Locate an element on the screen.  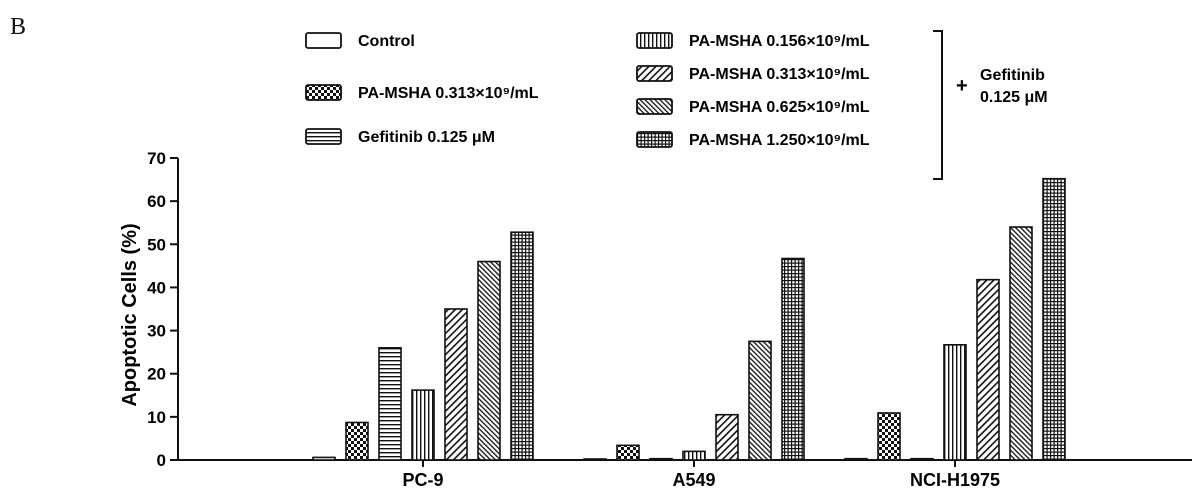
y-tick-label: 0 is located at coordinates (161, 460).